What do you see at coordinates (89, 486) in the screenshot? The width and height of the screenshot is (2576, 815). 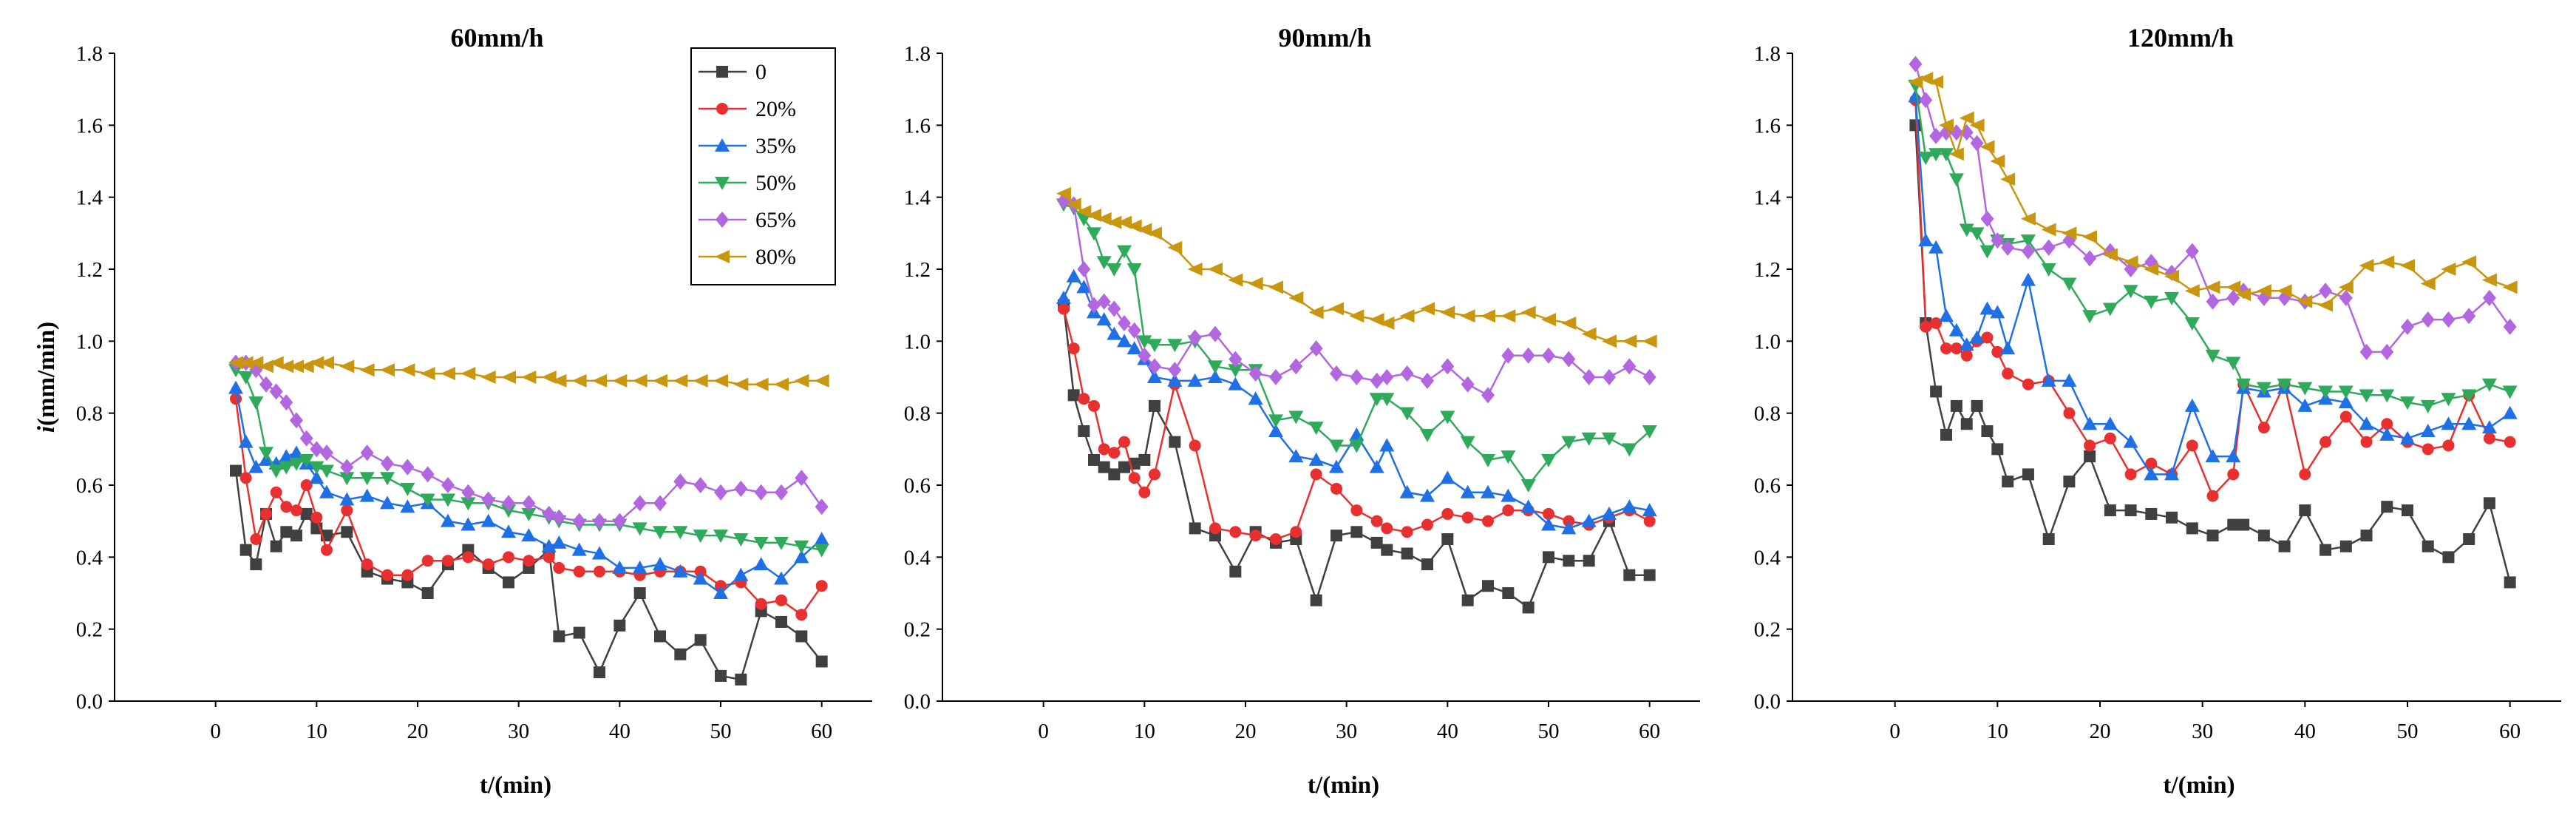 I see `y-tick-label: 0.6` at bounding box center [89, 486].